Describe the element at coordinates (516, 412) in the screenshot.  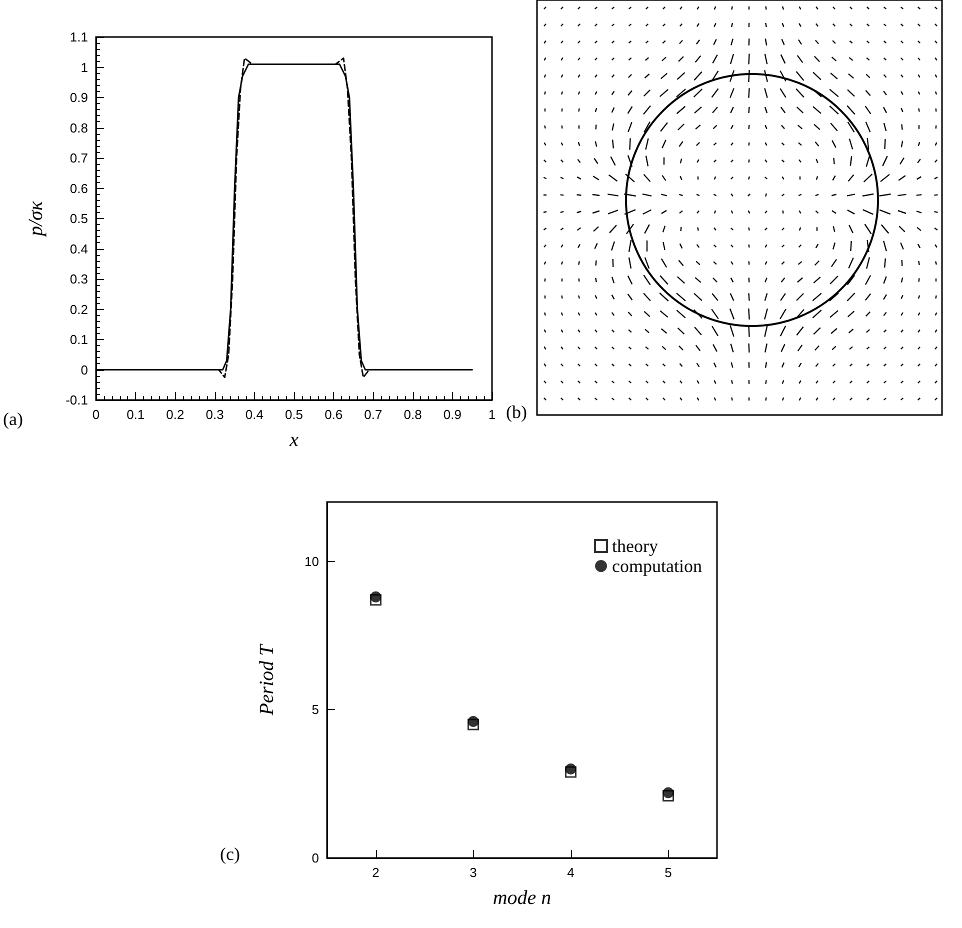
I see `text: (b)` at that location.